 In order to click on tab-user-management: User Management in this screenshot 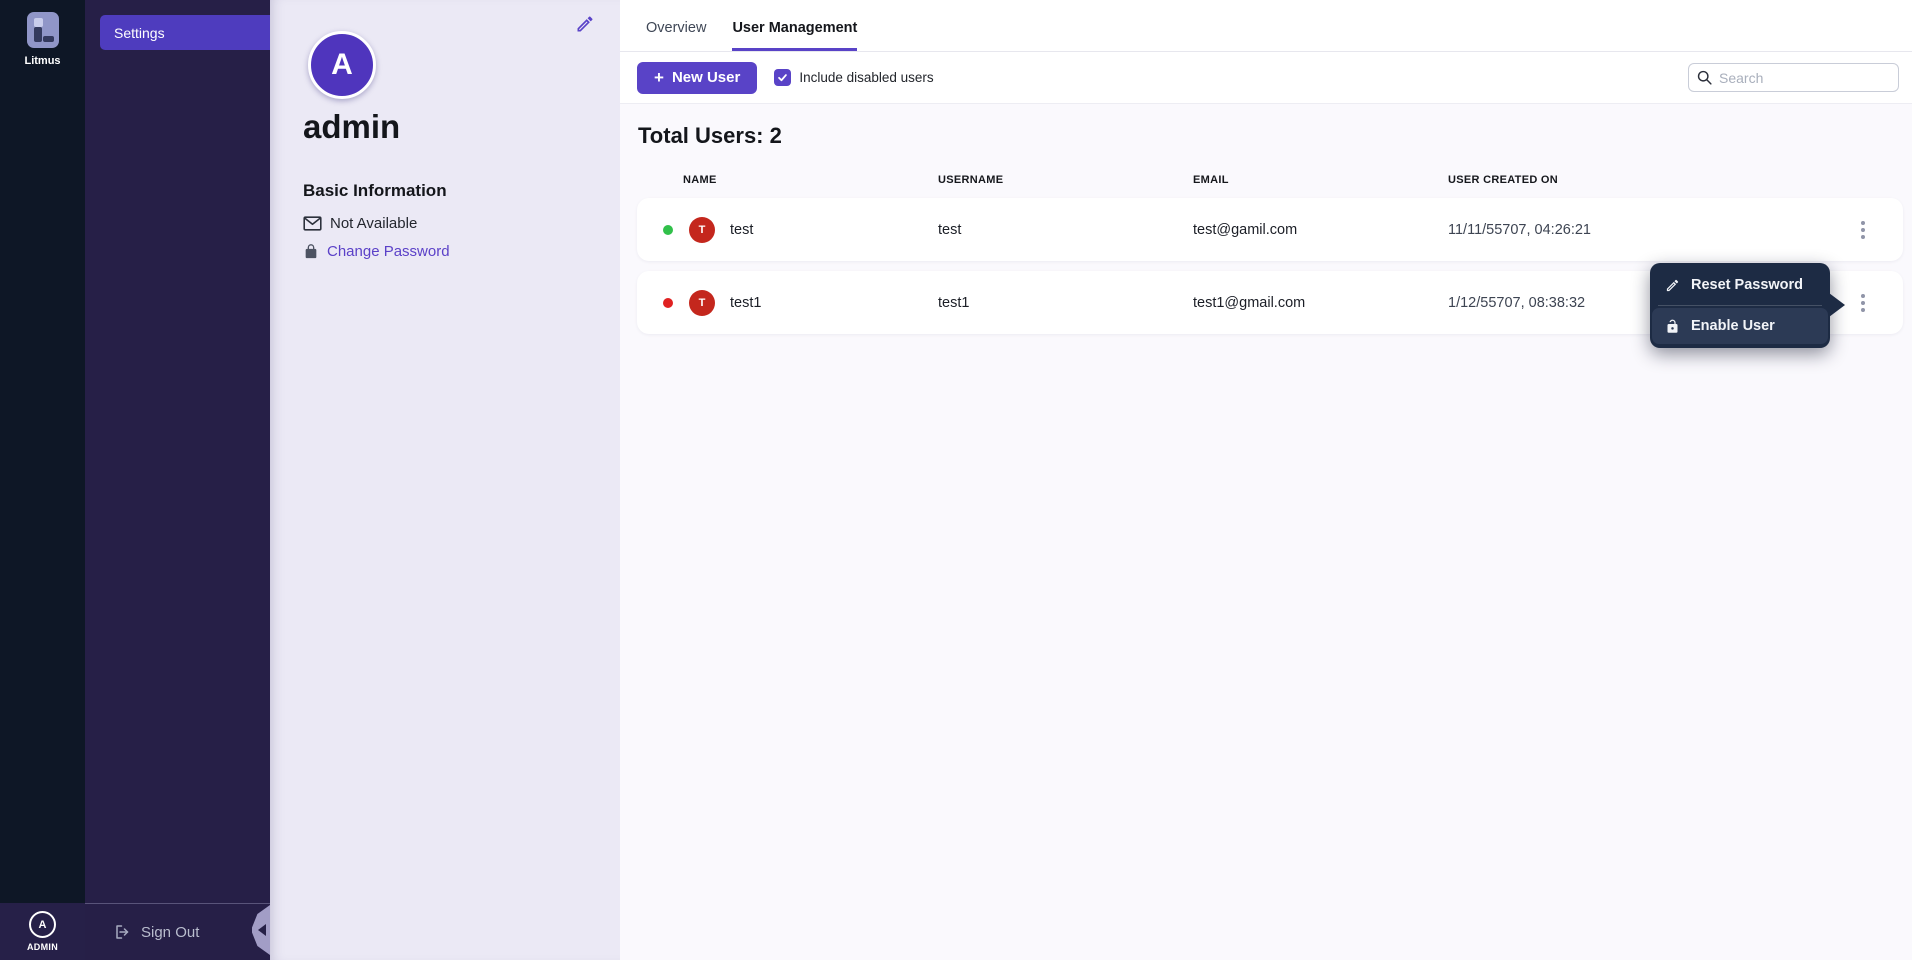, I will do `click(795, 35)`.